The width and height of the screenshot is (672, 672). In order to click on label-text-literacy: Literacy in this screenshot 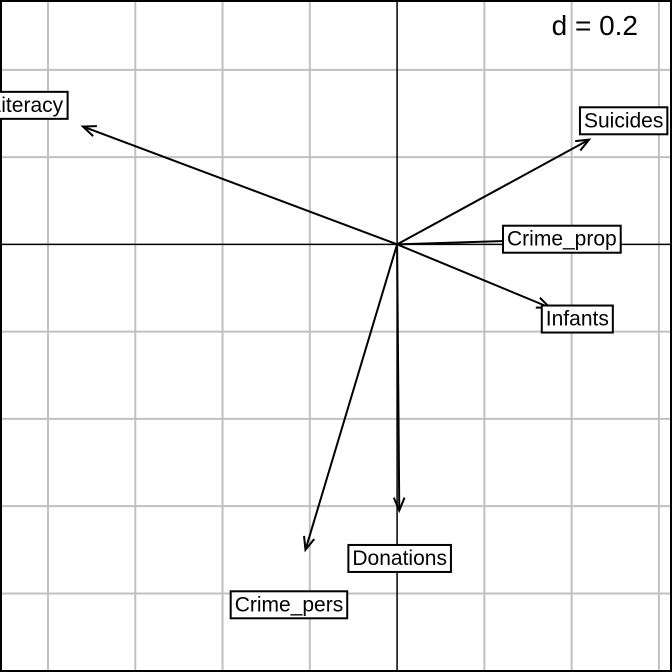, I will do `click(32, 105)`.